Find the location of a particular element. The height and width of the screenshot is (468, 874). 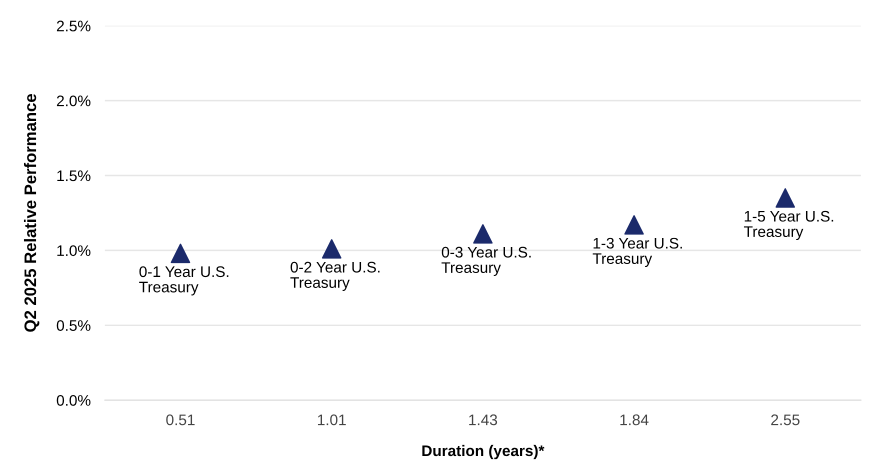

y-tick-label: 0.0% is located at coordinates (73, 400).